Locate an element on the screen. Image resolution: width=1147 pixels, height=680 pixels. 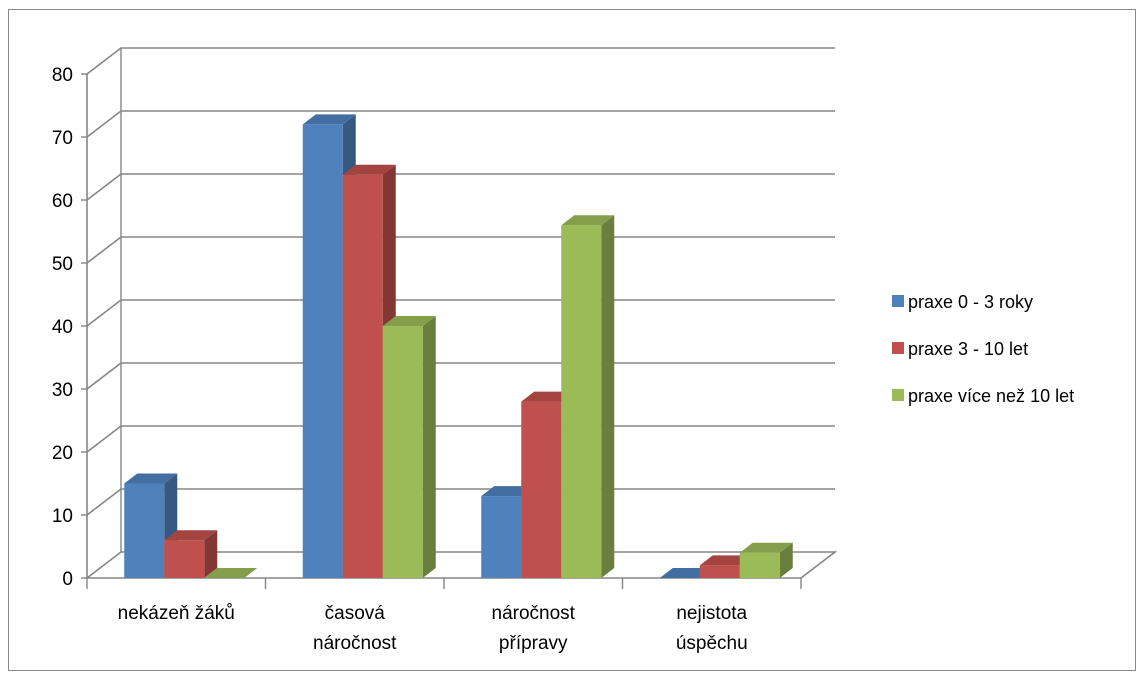
category-label: nekázeň žáků is located at coordinates (176, 613).